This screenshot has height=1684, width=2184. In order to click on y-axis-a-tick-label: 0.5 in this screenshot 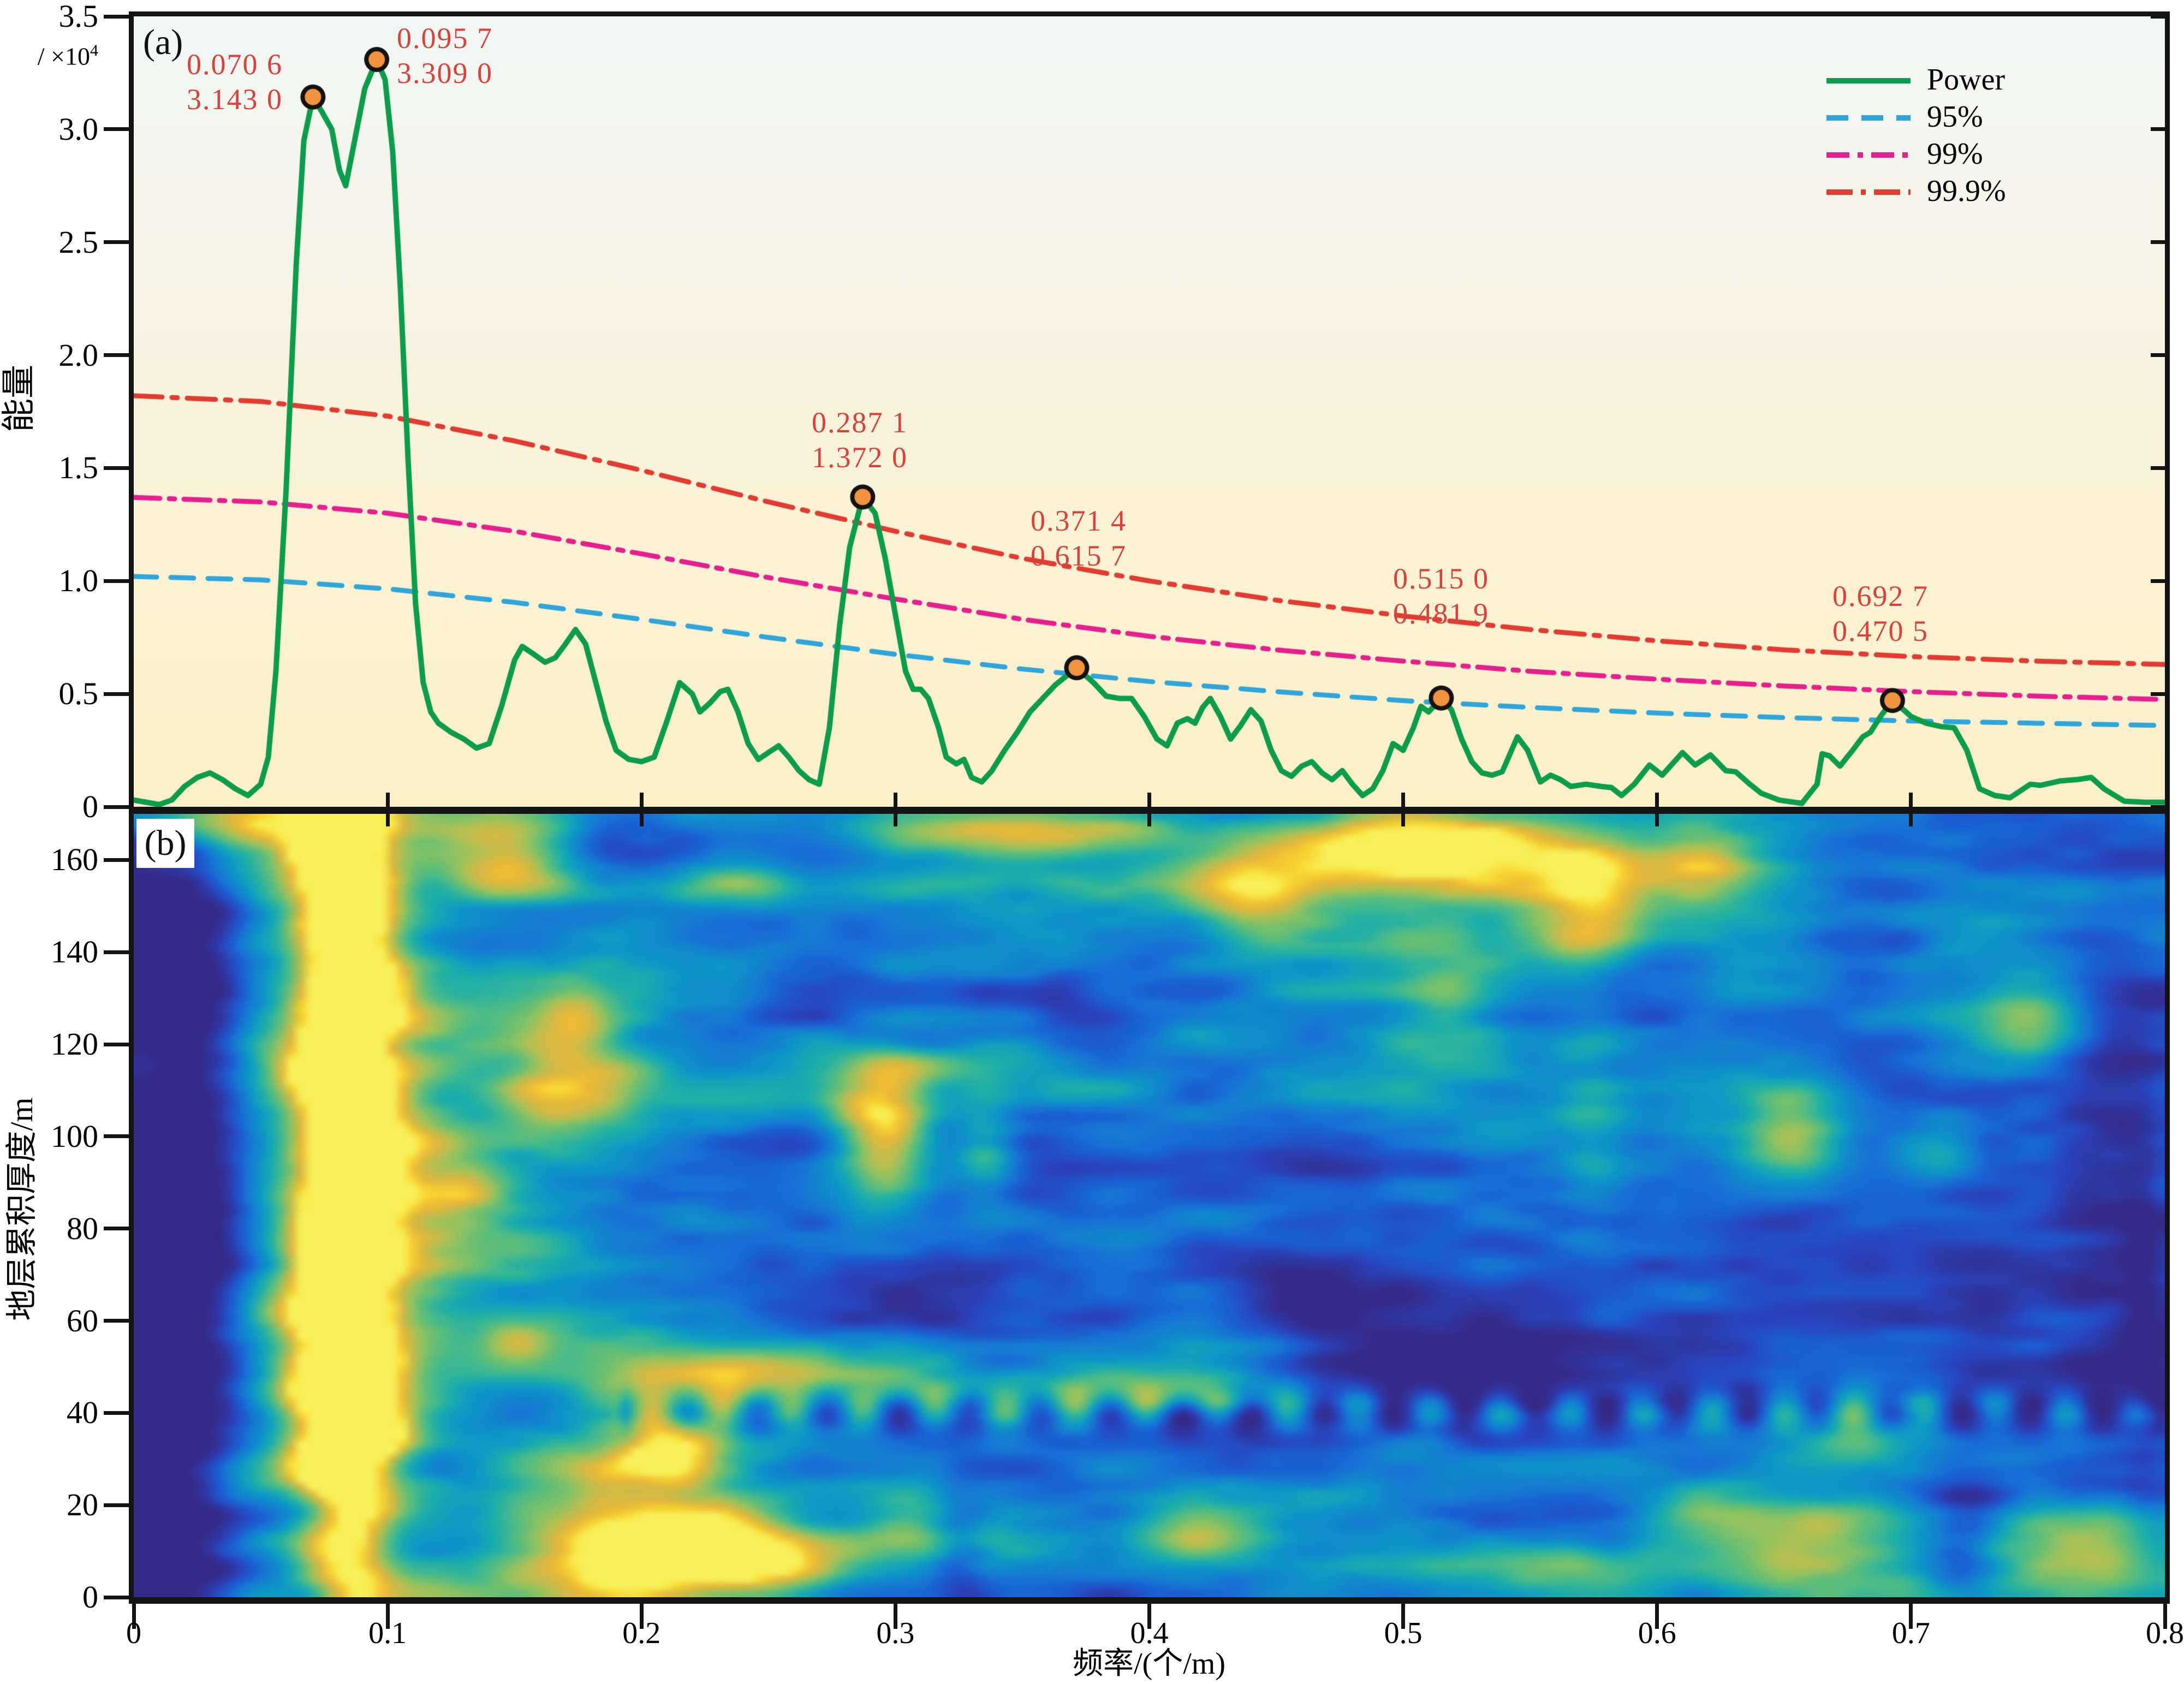, I will do `click(78, 694)`.